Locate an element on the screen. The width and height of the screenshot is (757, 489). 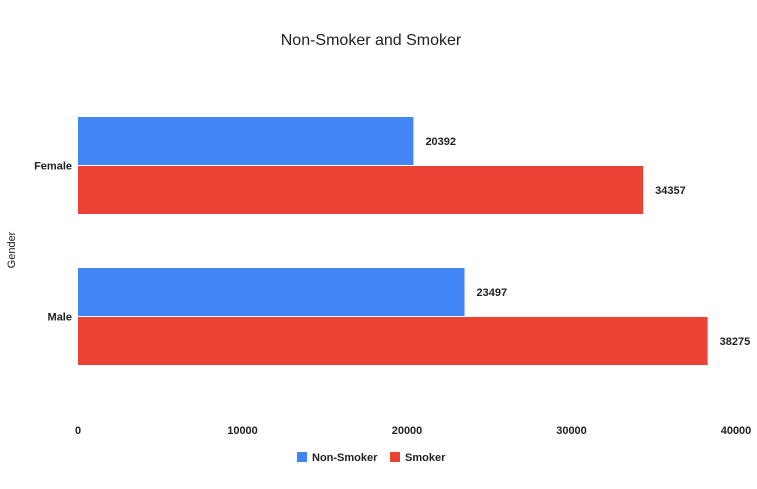
legend-swatch-smoker is located at coordinates (395, 457).